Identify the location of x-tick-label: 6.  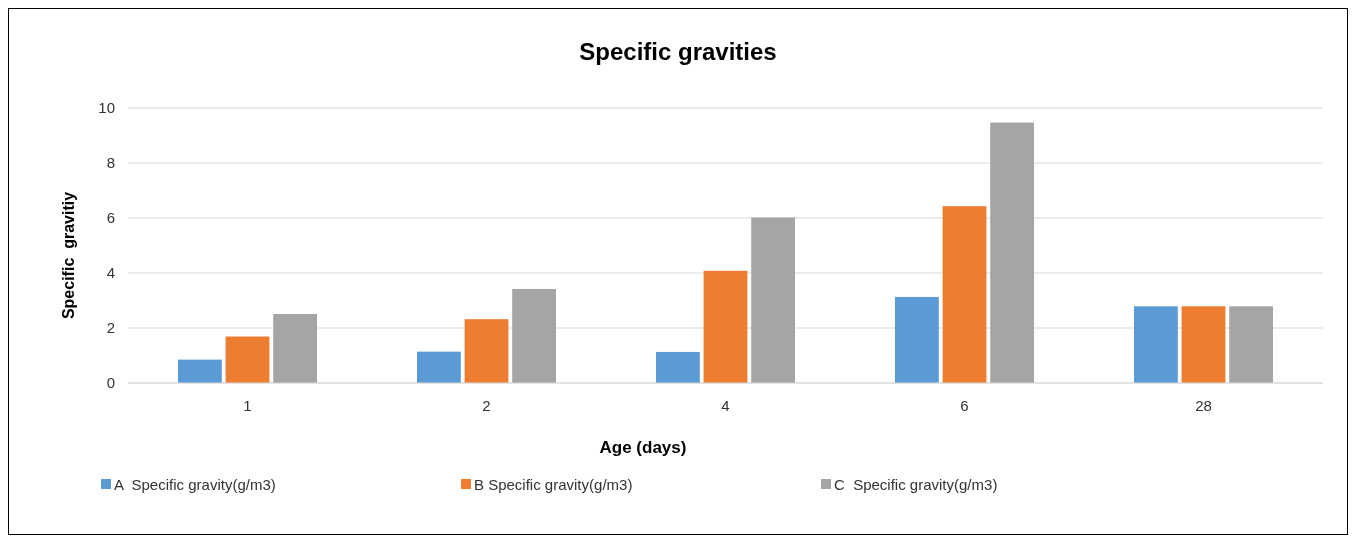
(964, 405).